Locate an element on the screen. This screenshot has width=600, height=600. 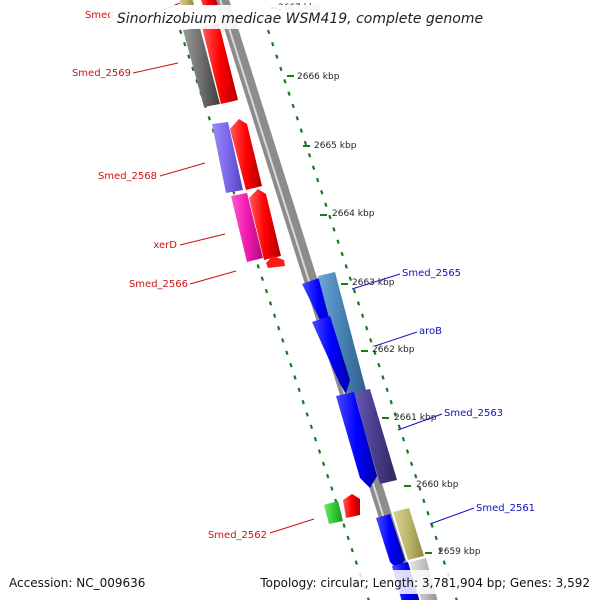
kbp-label: 2660 kbp is located at coordinates (437, 485).